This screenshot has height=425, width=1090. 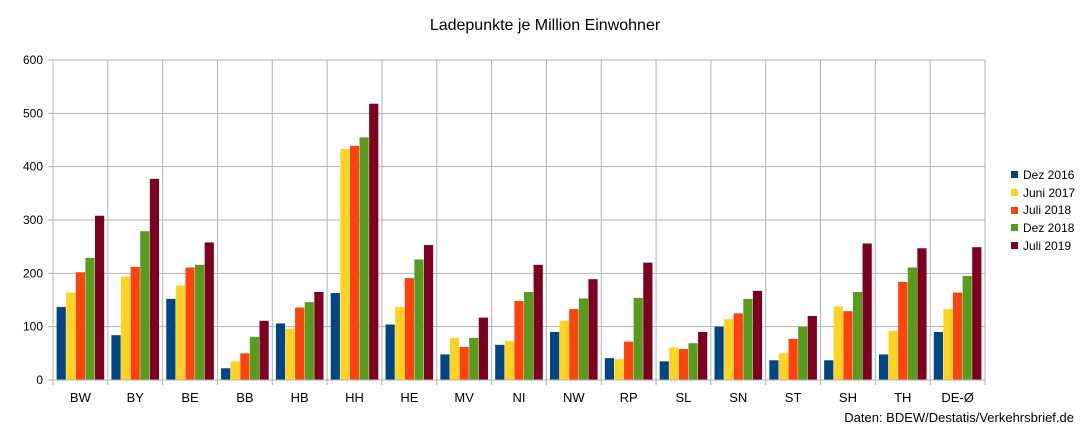 What do you see at coordinates (244, 397) in the screenshot?
I see `x-tick-label: BB` at bounding box center [244, 397].